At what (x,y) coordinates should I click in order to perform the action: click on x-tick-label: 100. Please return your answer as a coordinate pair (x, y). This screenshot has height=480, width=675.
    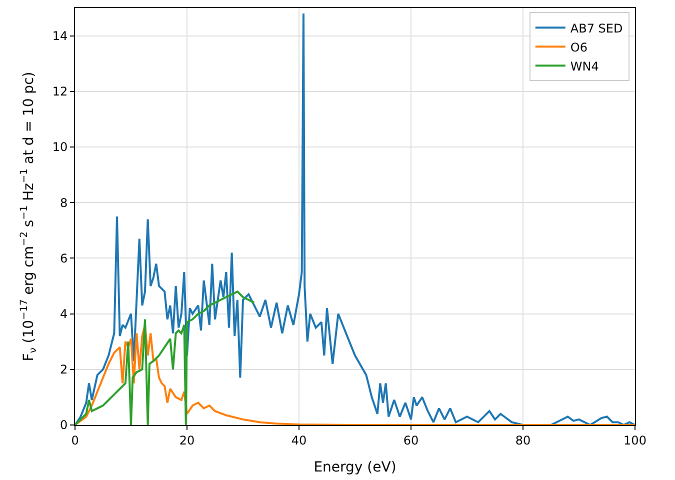
    Looking at the image, I should click on (635, 440).